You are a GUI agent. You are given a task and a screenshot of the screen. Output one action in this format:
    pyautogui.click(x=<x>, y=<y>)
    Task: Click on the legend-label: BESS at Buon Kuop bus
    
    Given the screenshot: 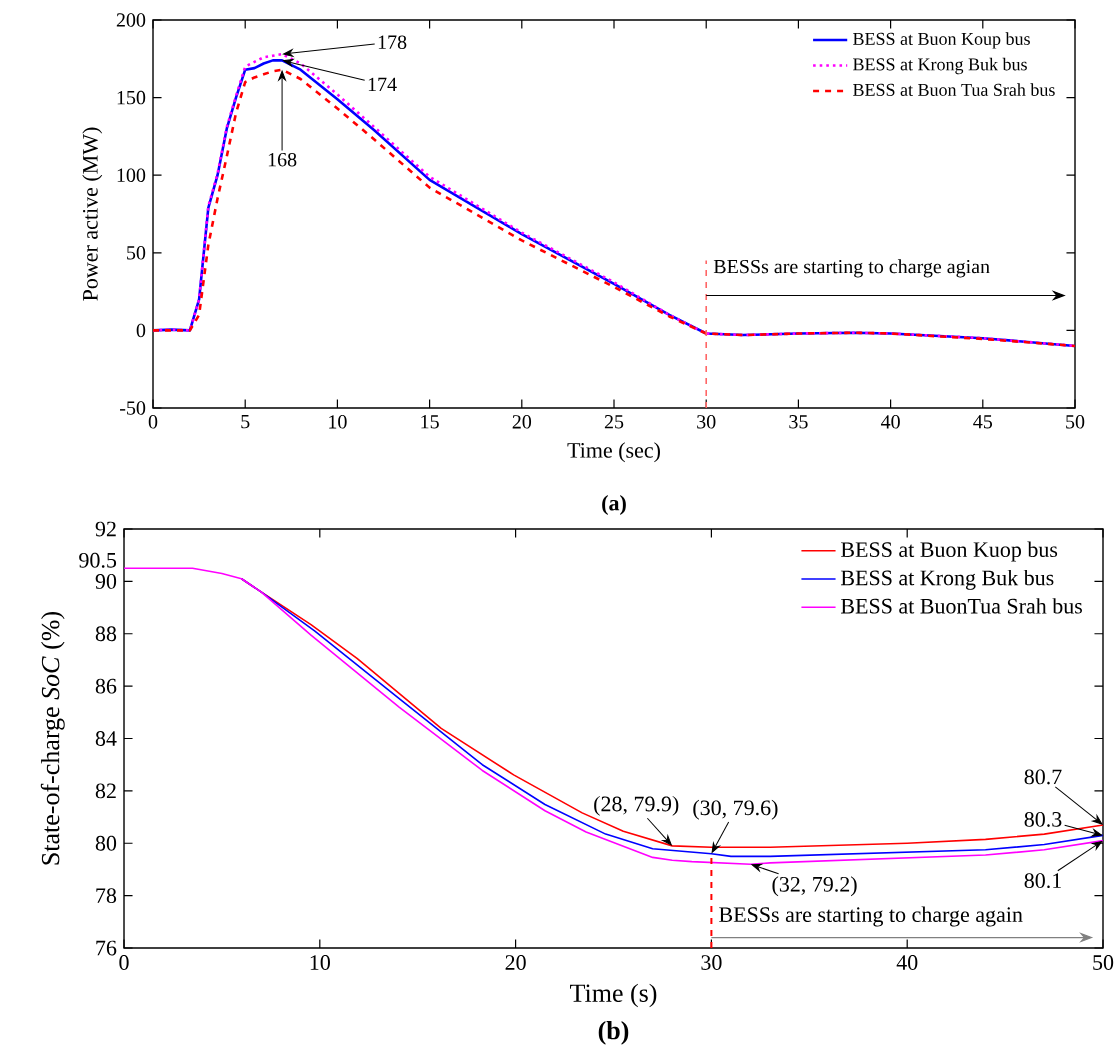 What is the action you would take?
    pyautogui.click(x=949, y=551)
    